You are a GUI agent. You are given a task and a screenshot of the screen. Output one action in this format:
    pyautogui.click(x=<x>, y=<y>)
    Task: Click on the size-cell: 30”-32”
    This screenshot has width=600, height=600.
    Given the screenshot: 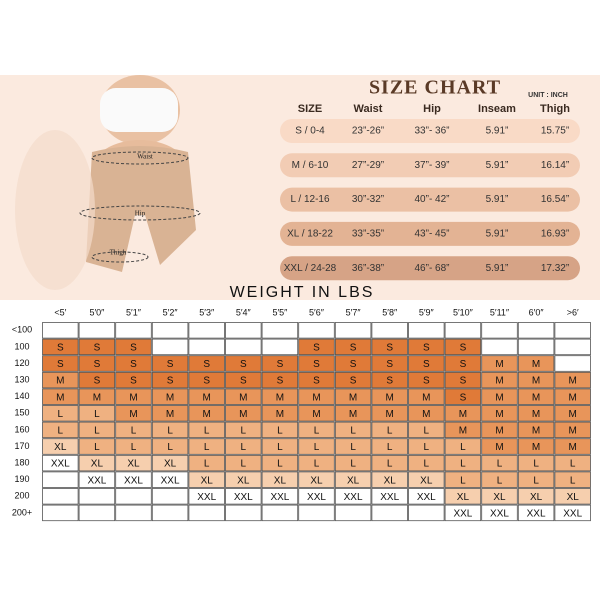 What is the action you would take?
    pyautogui.click(x=368, y=199)
    